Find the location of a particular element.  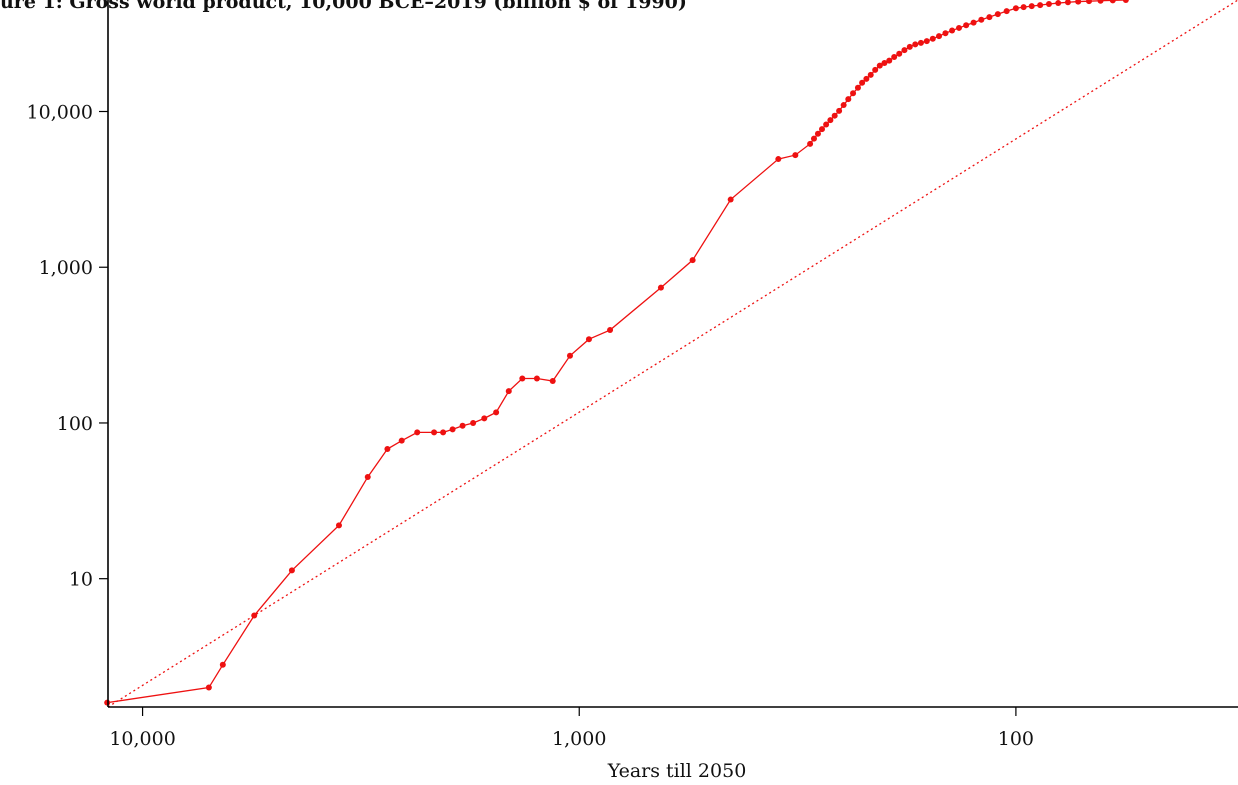

y-tick-label: 1,000 is located at coordinates (66, 268).